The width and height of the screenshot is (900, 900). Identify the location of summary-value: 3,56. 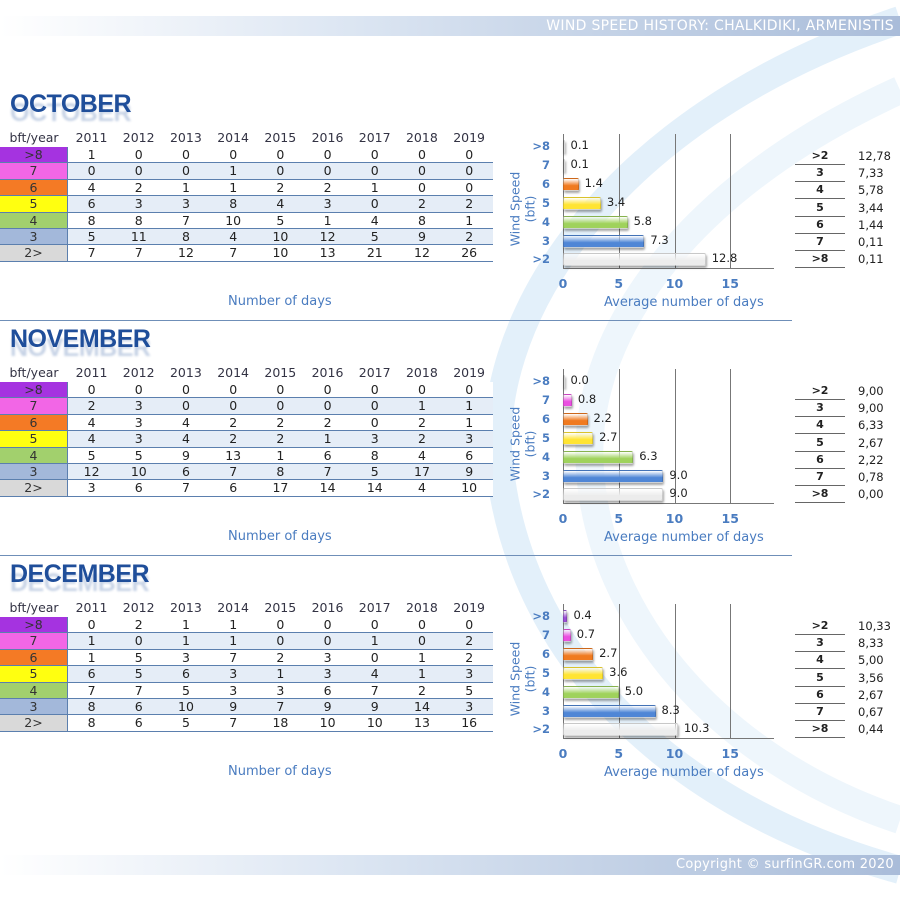
(871, 677).